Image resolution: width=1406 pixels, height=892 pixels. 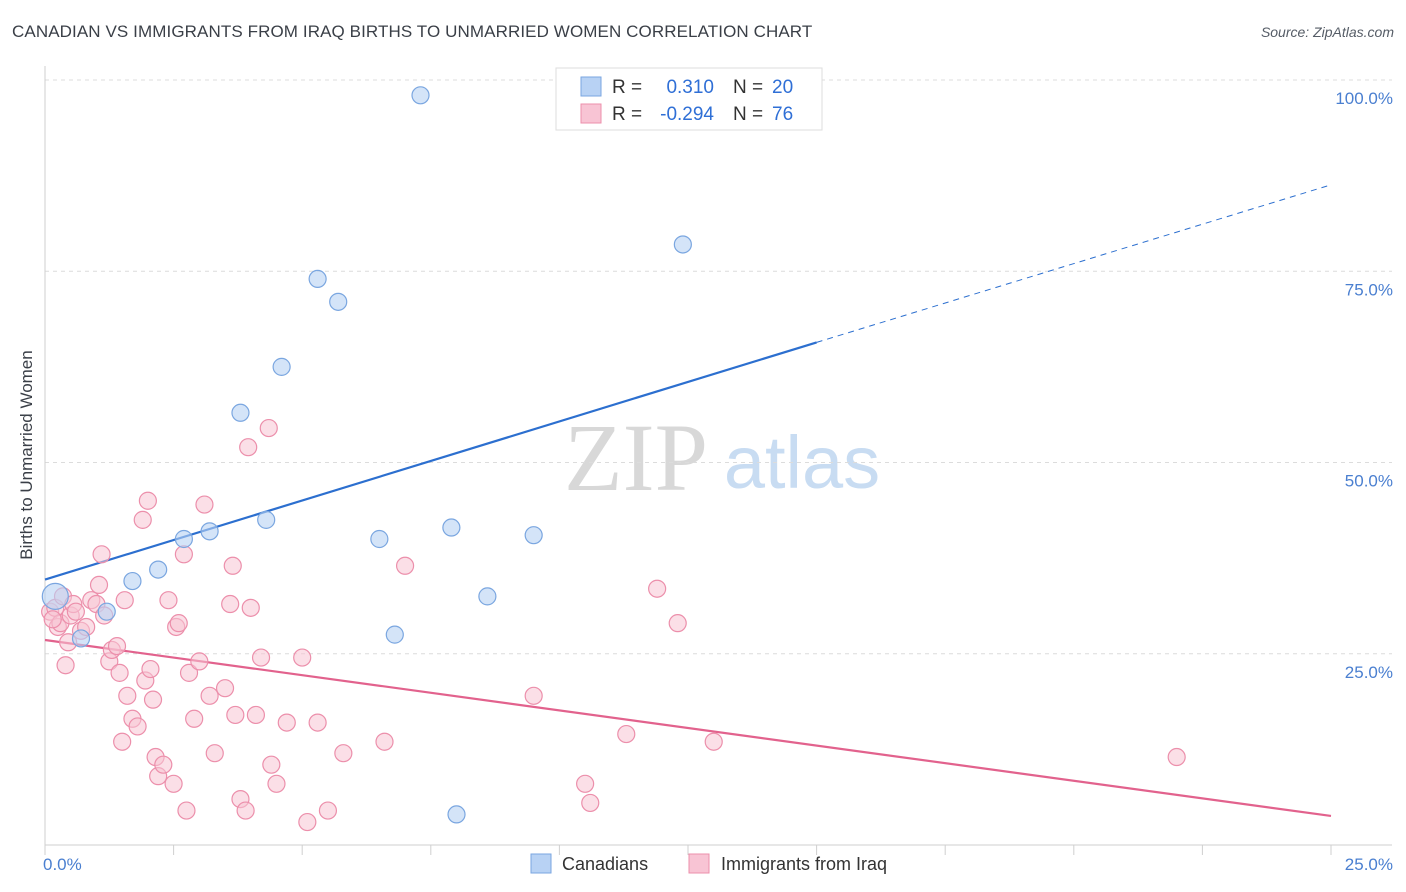 I want to click on legend-r-value-1: 0.310, so click(x=690, y=87).